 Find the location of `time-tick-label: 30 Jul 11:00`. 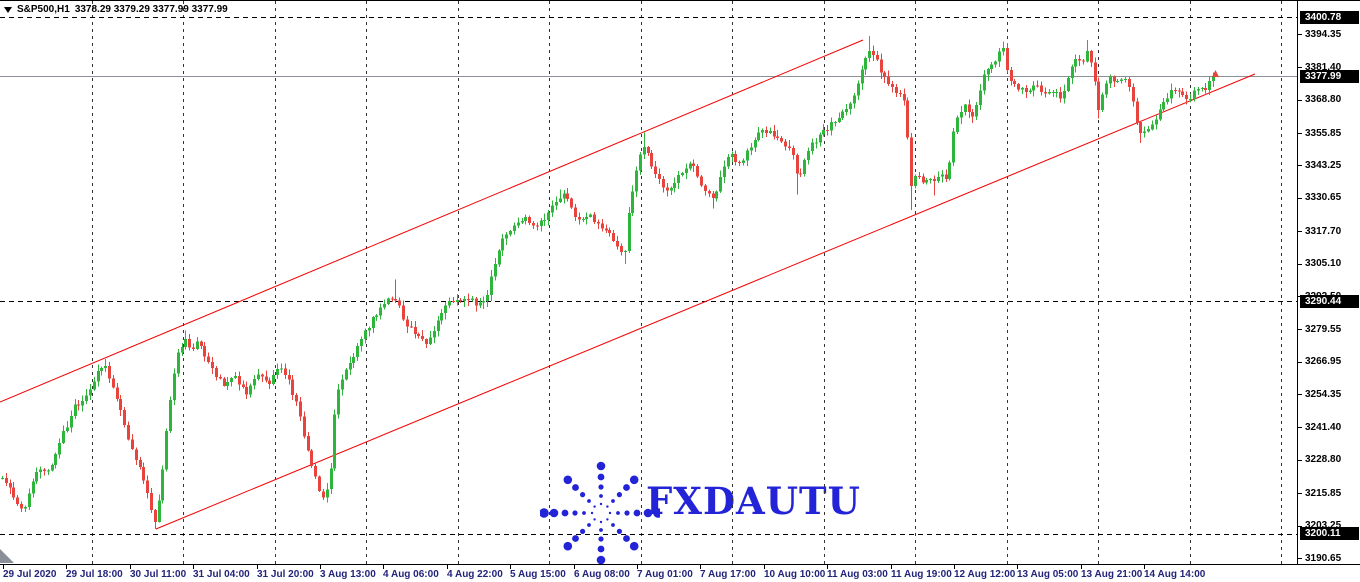

time-tick-label: 30 Jul 11:00 is located at coordinates (158, 574).